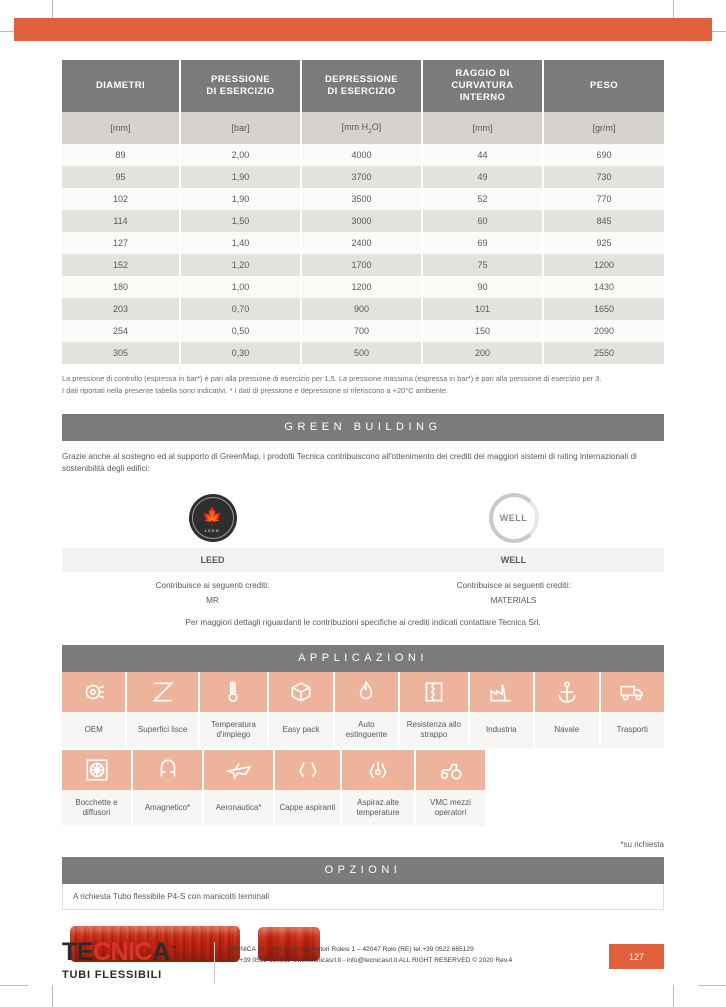  I want to click on well-seal-word: WELL, so click(513, 518).